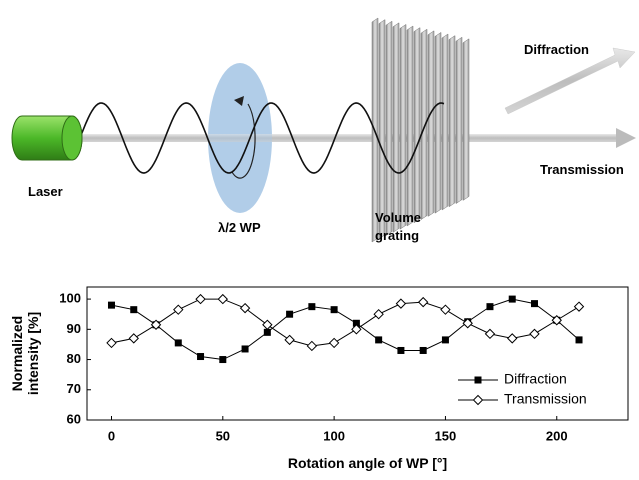 The height and width of the screenshot is (480, 639). Describe the element at coordinates (74, 358) in the screenshot. I see `y-tick-label: 80` at that location.